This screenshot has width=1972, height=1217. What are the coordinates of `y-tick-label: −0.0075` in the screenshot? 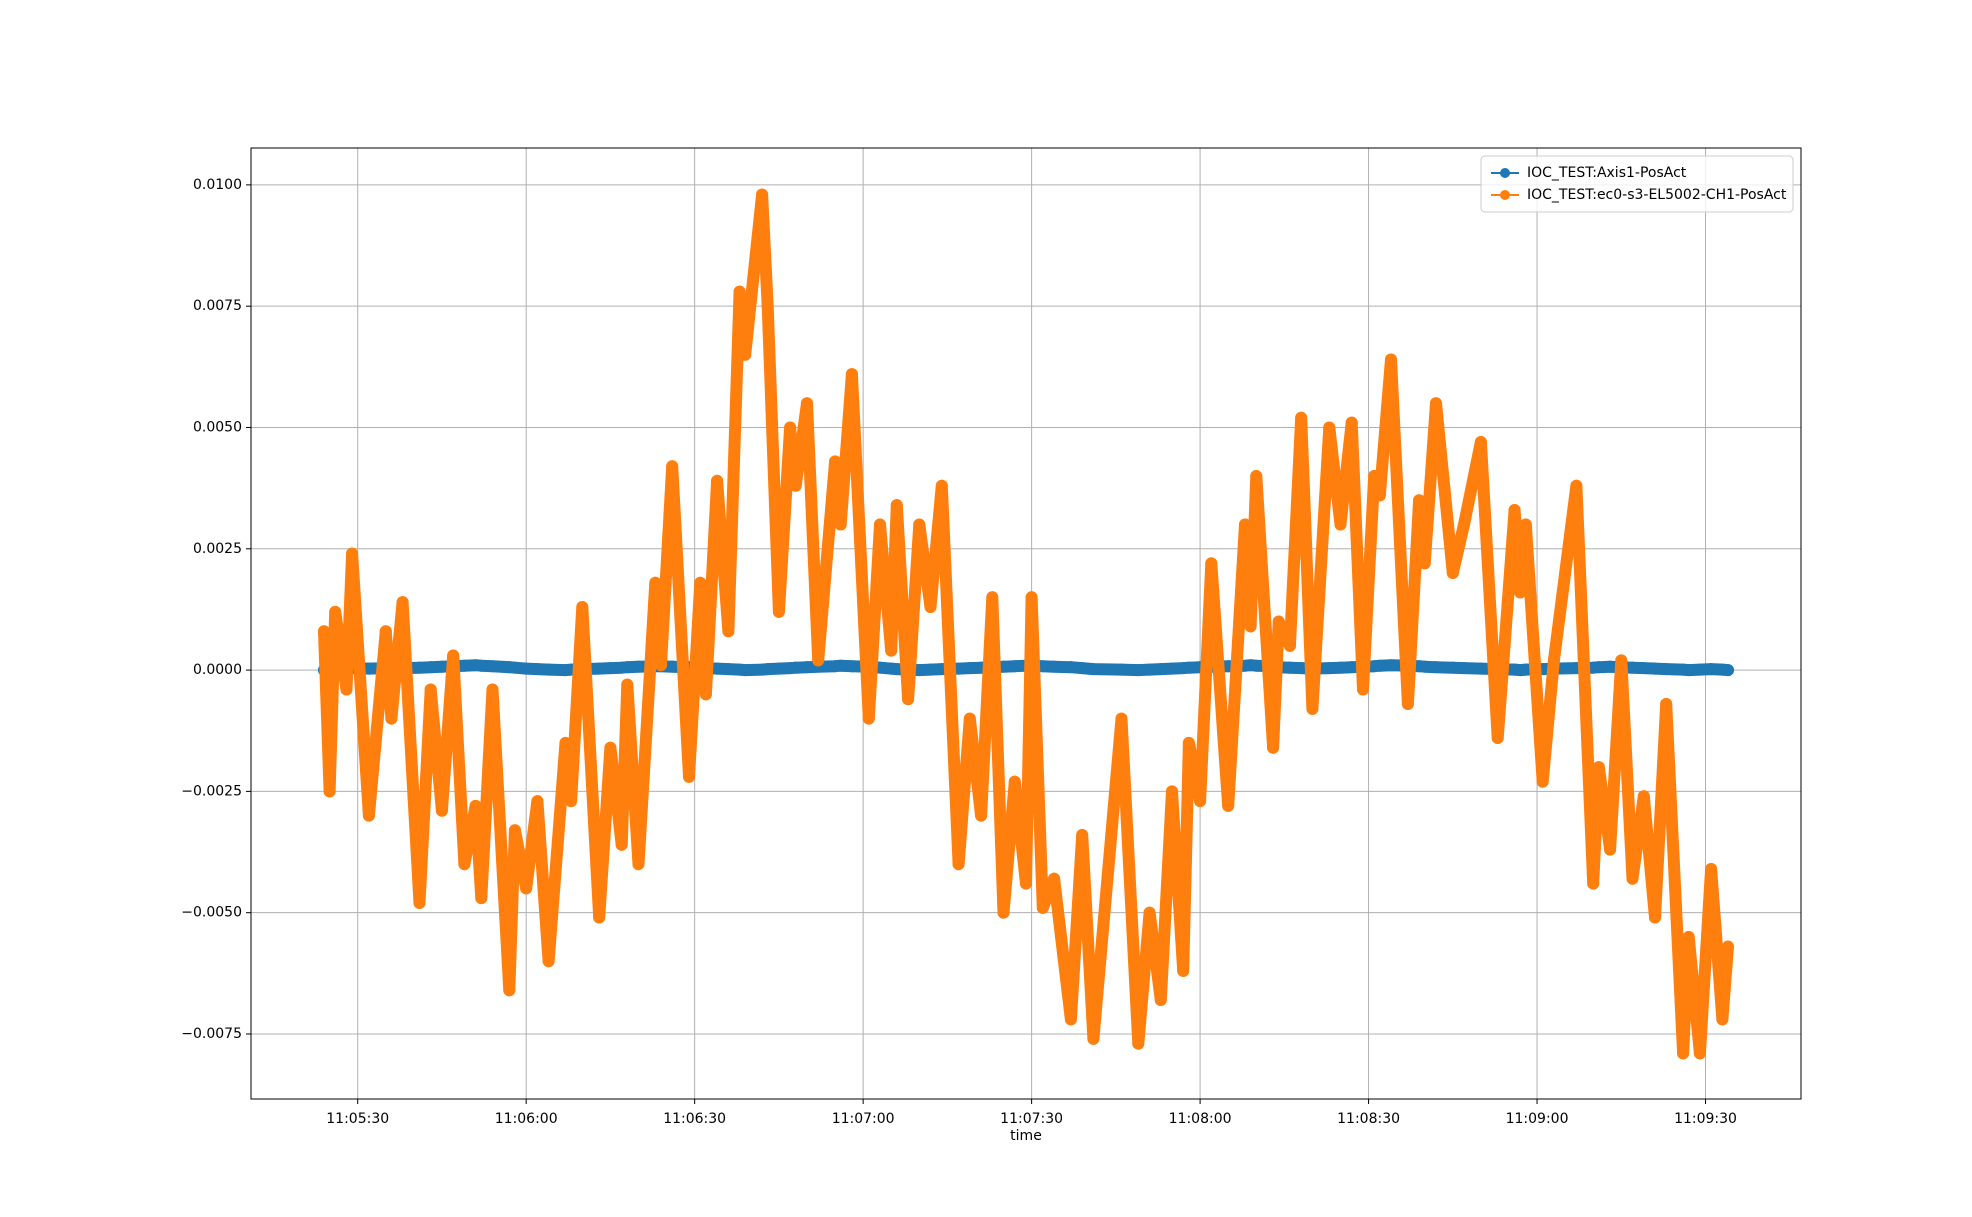 It's located at (211, 1034).